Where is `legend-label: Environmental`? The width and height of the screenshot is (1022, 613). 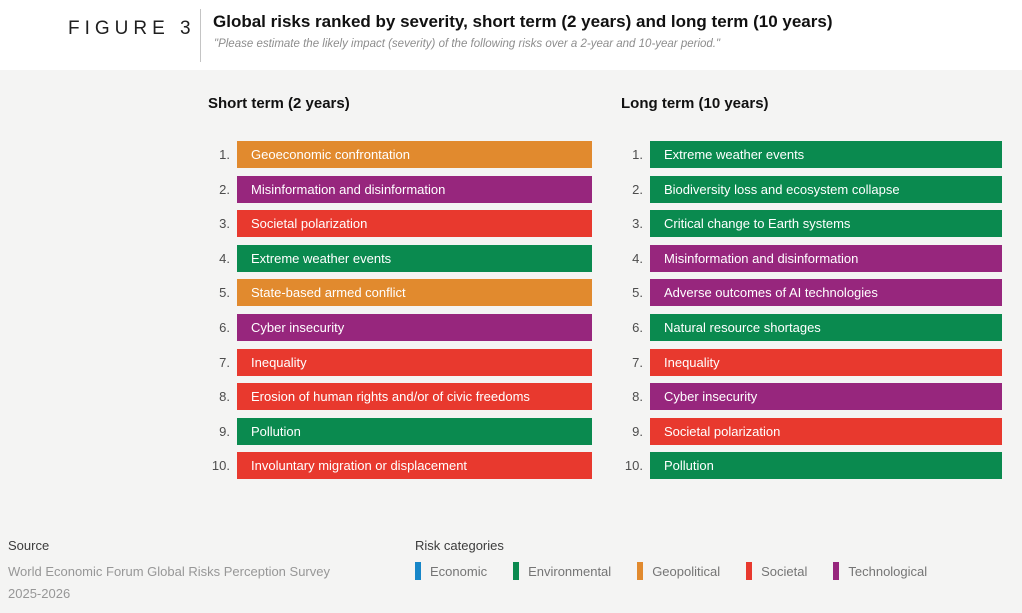 legend-label: Environmental is located at coordinates (570, 571).